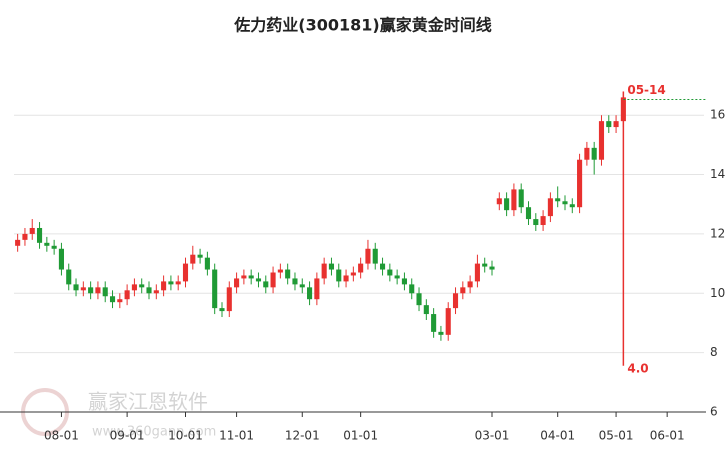 The image size is (726, 450). I want to click on x-tick-label: 10-01, so click(185, 436).